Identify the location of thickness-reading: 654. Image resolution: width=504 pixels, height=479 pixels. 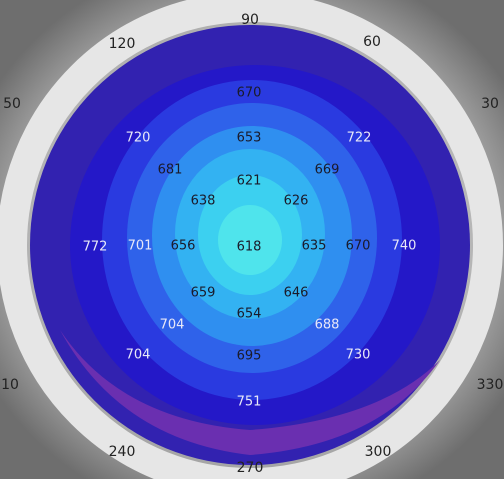
(249, 314).